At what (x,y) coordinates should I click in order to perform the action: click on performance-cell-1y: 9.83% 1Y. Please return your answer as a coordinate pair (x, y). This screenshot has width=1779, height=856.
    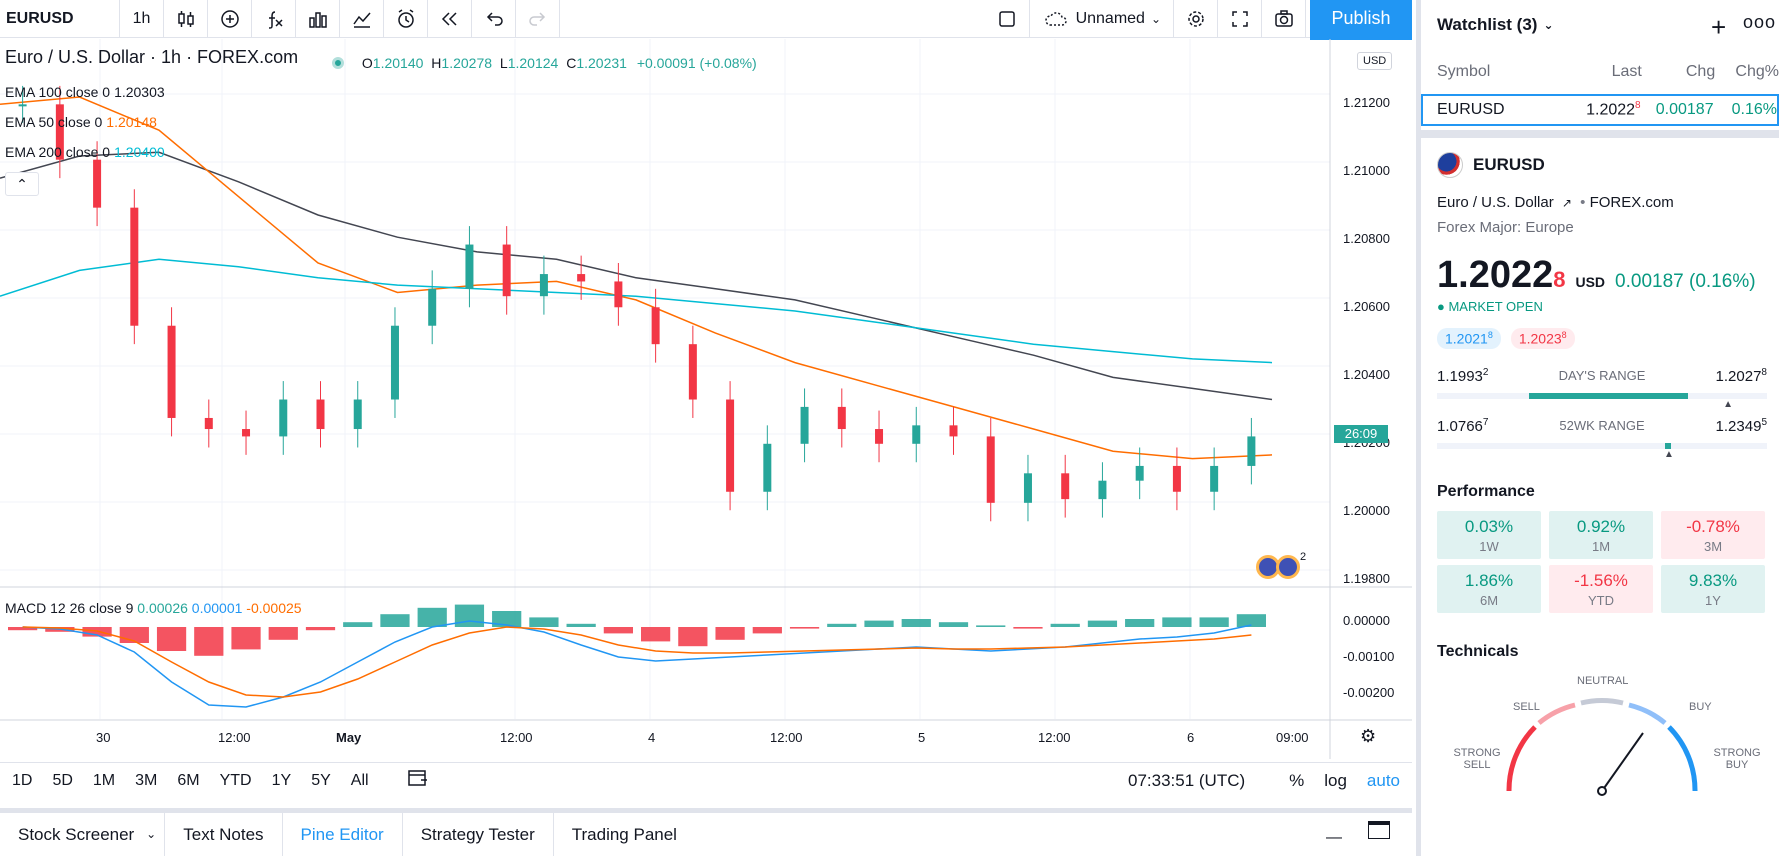
    Looking at the image, I should click on (1713, 588).